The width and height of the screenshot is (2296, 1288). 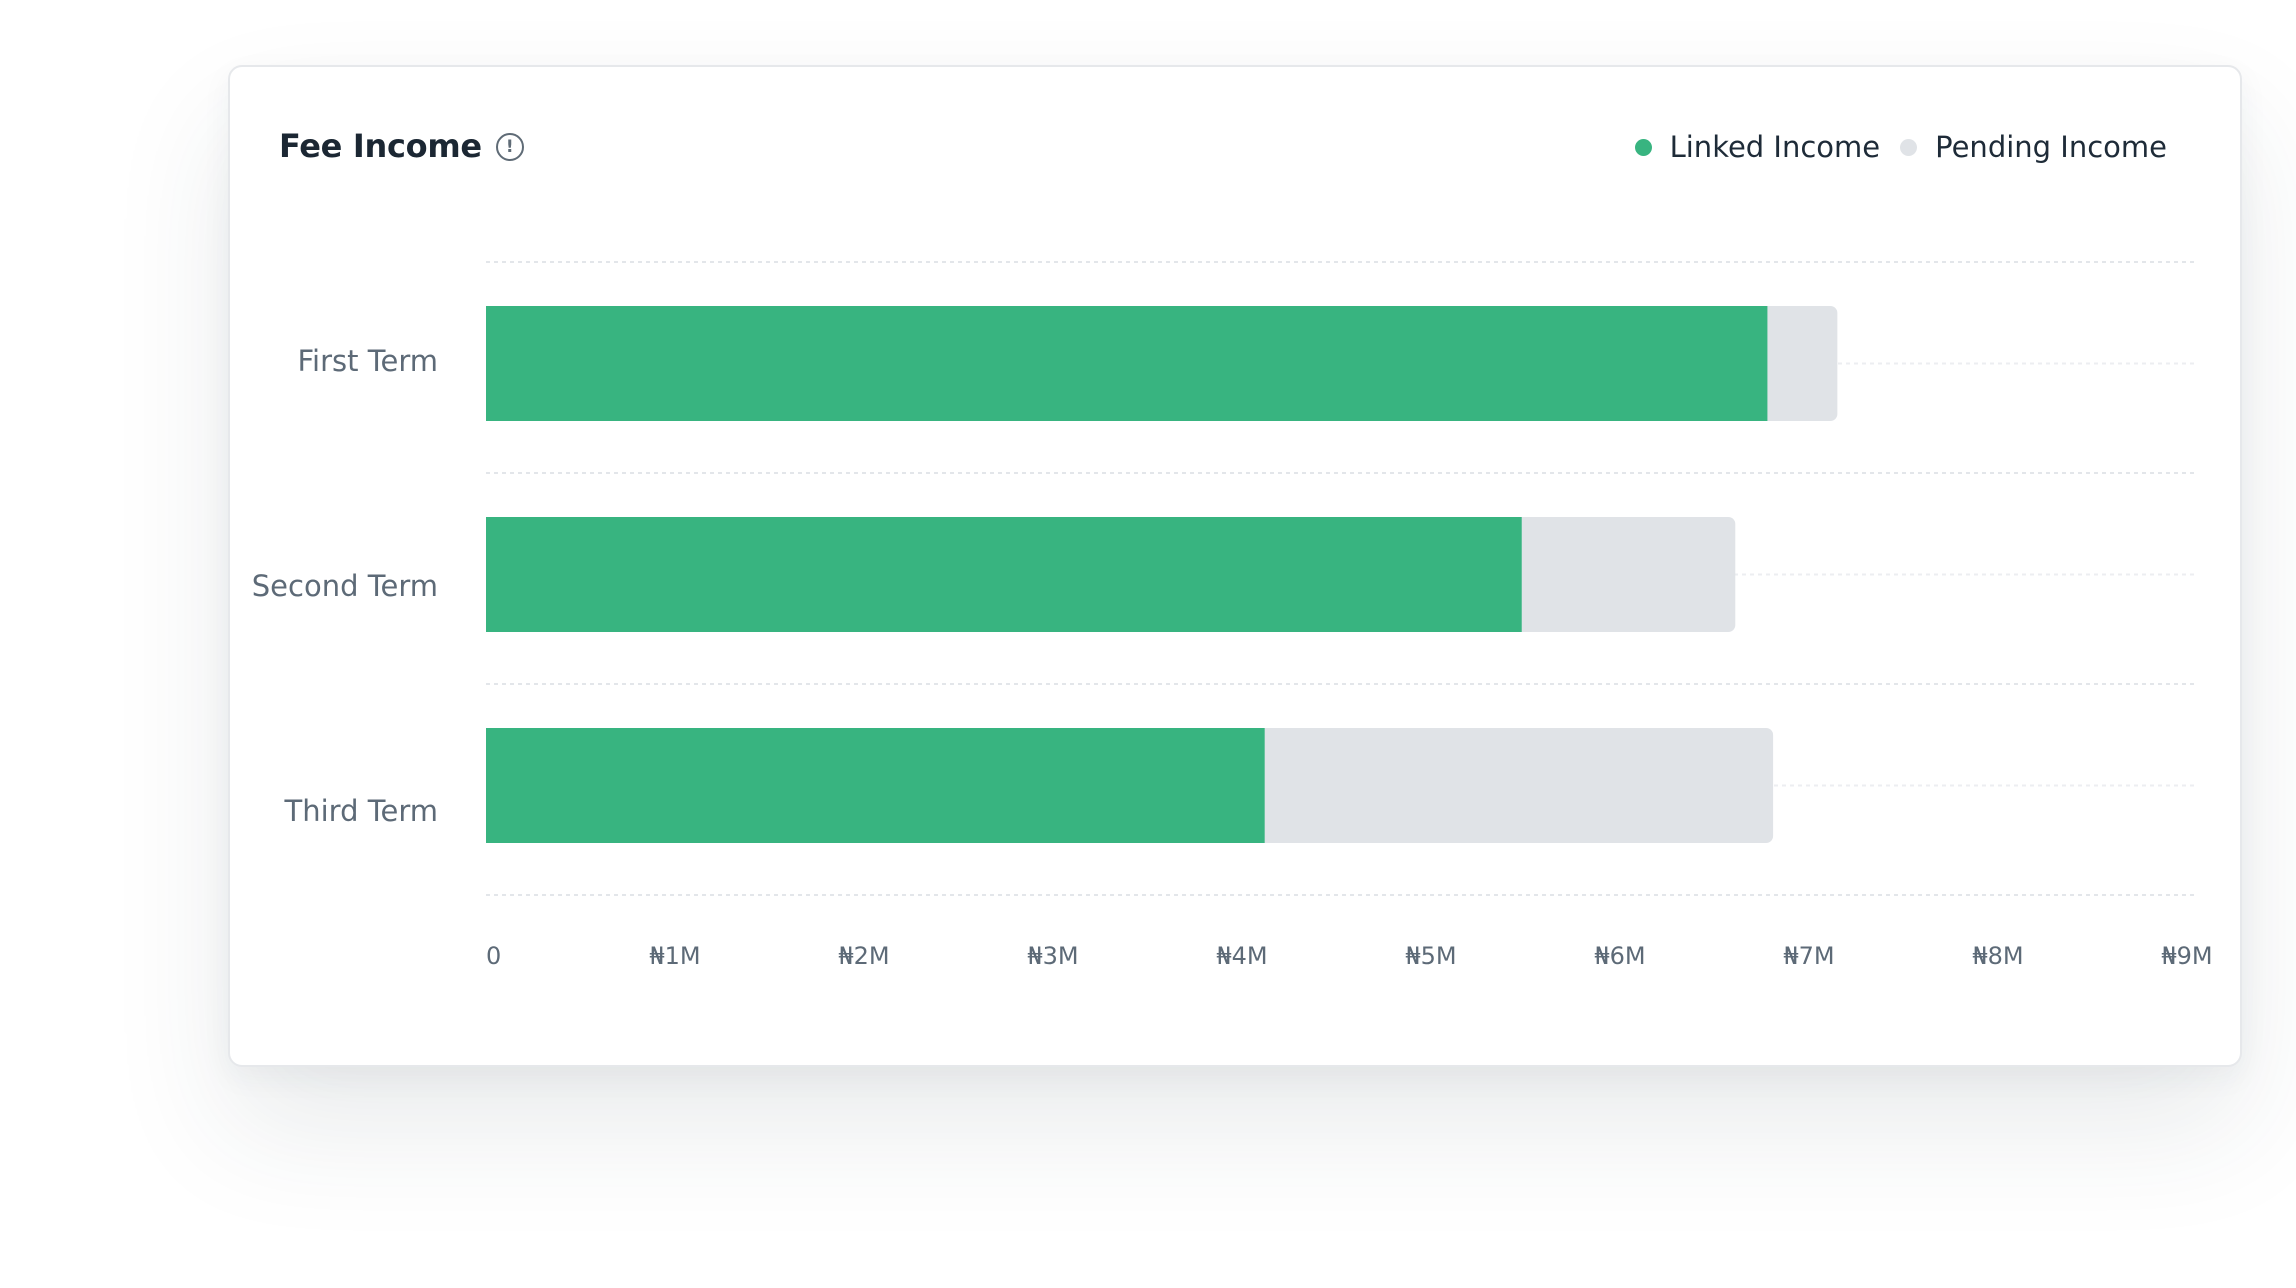 What do you see at coordinates (1808, 956) in the screenshot?
I see `x-tick-label-7: ₦7M` at bounding box center [1808, 956].